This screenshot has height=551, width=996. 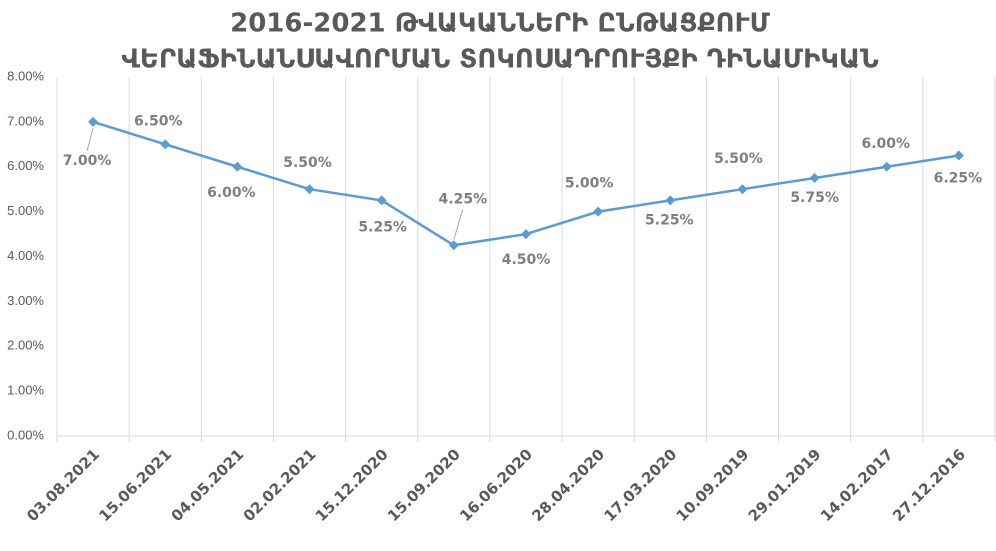 What do you see at coordinates (135, 485) in the screenshot?
I see `x-tick-label: 15.06.2021` at bounding box center [135, 485].